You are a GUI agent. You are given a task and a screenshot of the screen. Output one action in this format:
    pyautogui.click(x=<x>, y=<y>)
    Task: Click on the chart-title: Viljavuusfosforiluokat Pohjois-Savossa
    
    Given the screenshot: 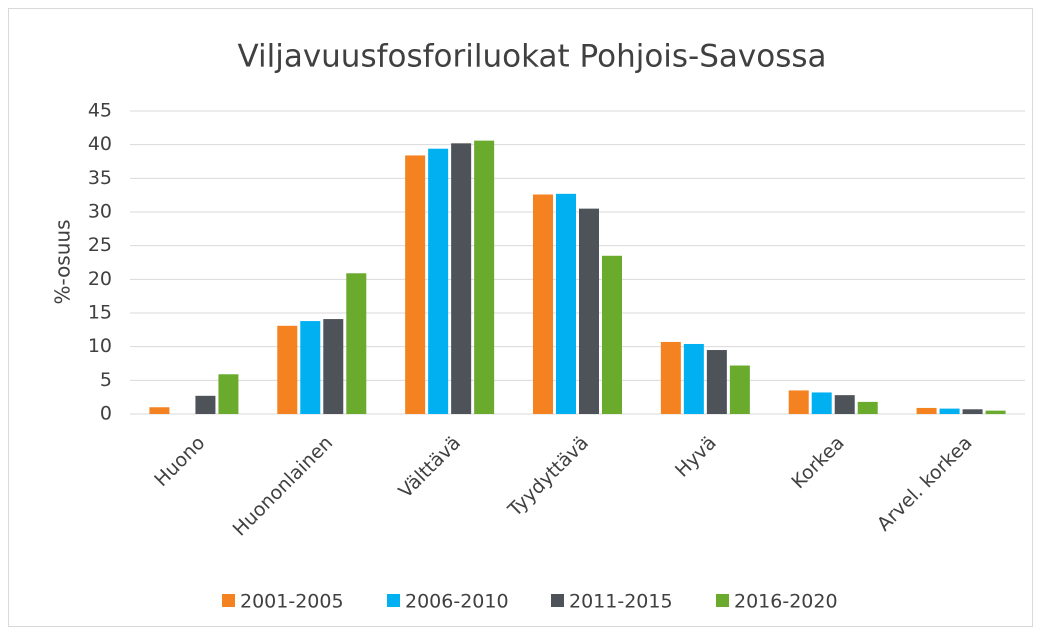 What is the action you would take?
    pyautogui.click(x=531, y=57)
    